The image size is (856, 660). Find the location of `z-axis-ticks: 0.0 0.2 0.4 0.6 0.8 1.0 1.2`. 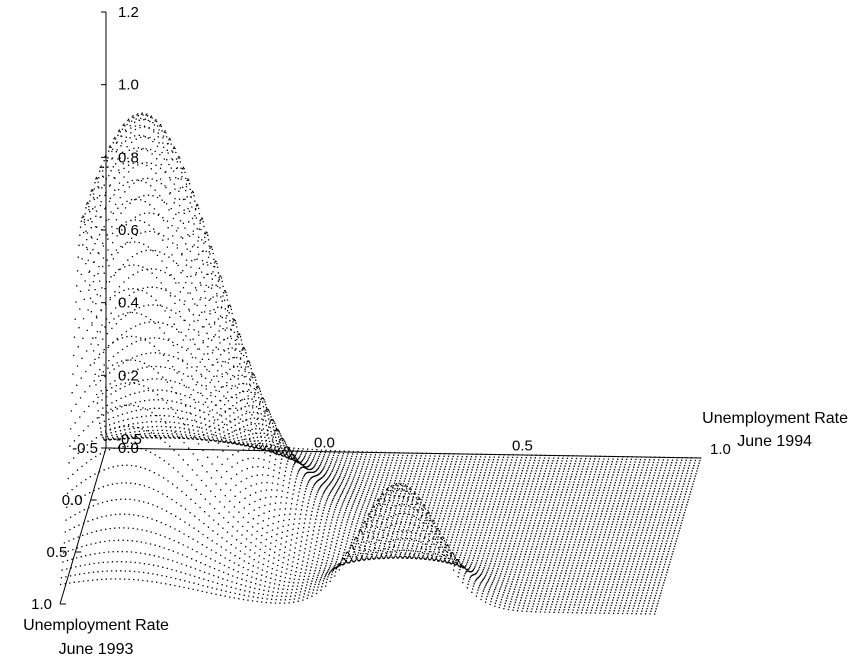

z-axis-ticks: 0.0 0.2 0.4 0.6 0.8 1.0 1.2 is located at coordinates (120, 230).